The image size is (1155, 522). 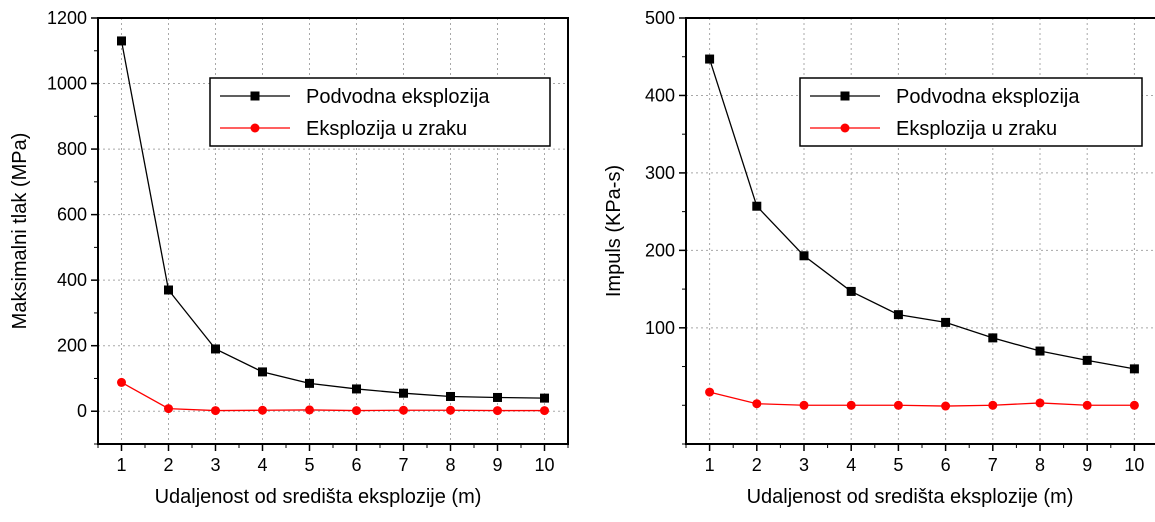 What do you see at coordinates (72, 215) in the screenshot?
I see `y-tick-label: 600` at bounding box center [72, 215].